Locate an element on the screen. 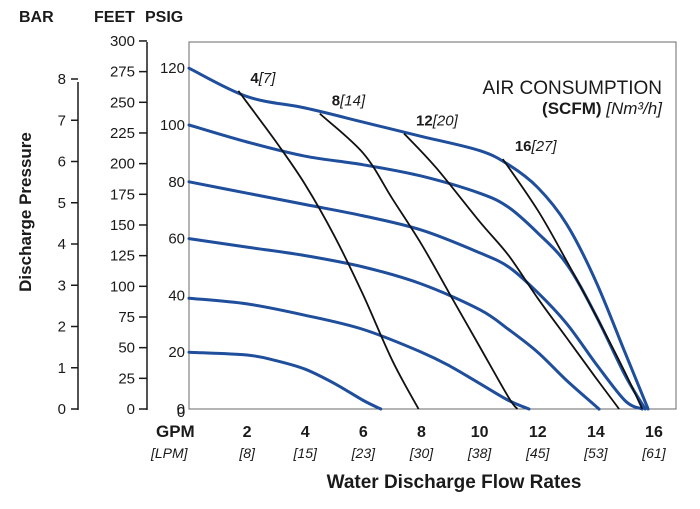 The width and height of the screenshot is (700, 509). psig-tick-label: 100 is located at coordinates (172, 125).